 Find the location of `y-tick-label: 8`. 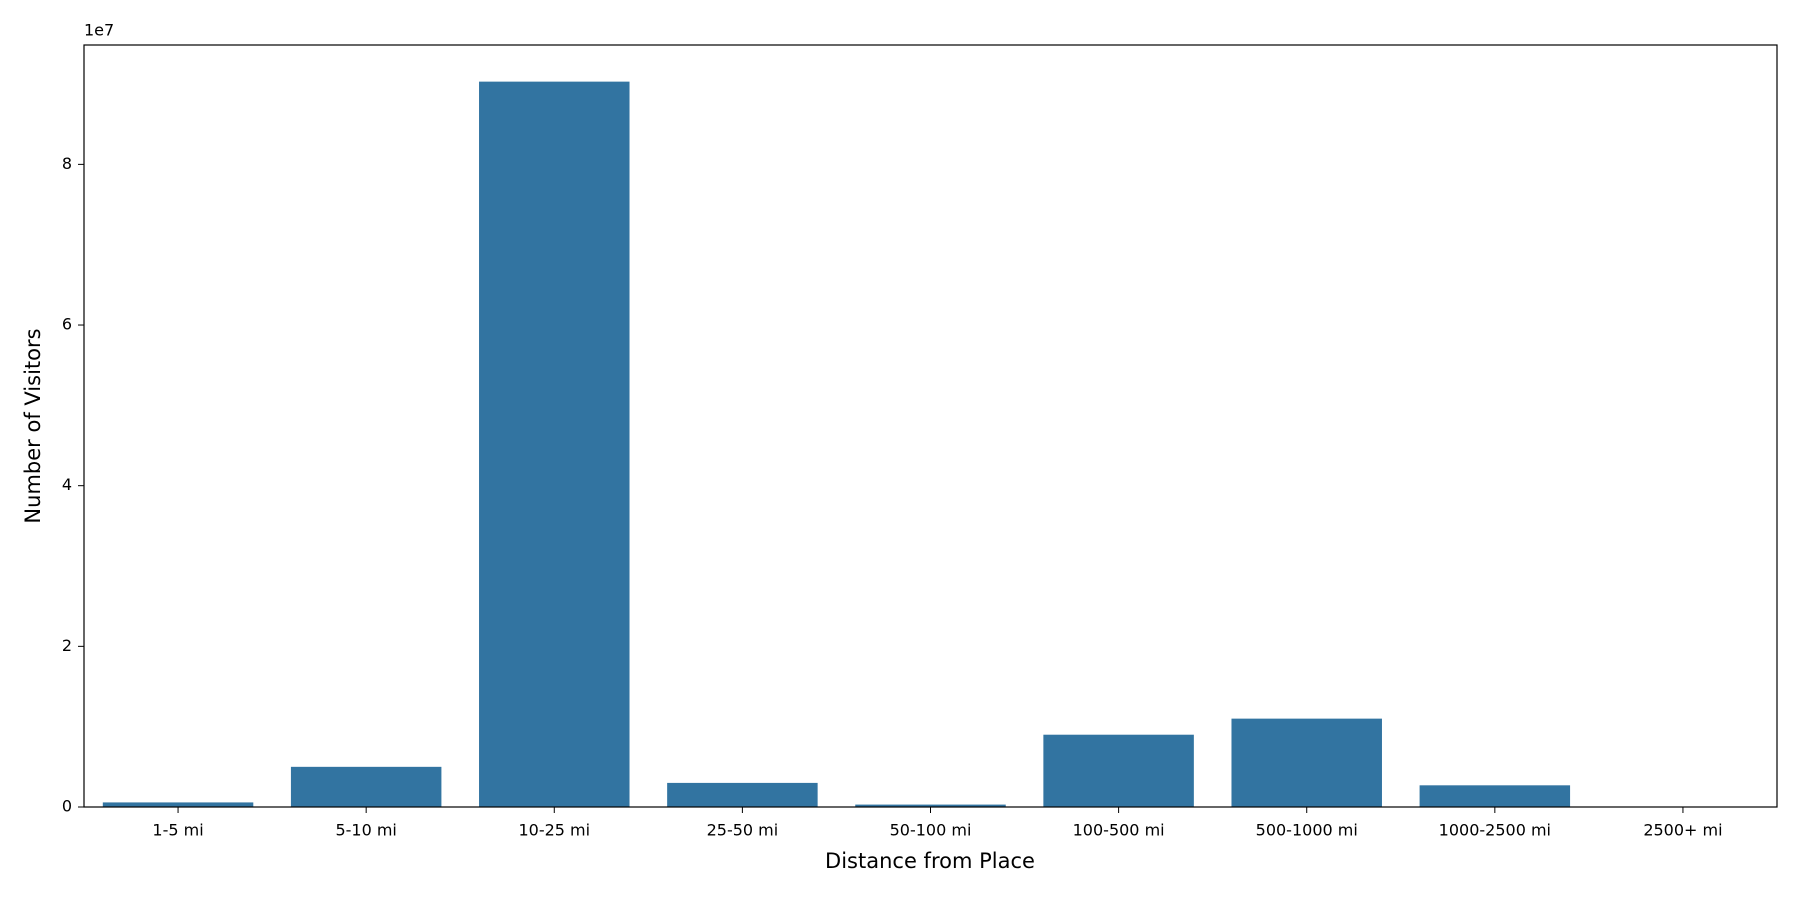

y-tick-label: 8 is located at coordinates (67, 163).